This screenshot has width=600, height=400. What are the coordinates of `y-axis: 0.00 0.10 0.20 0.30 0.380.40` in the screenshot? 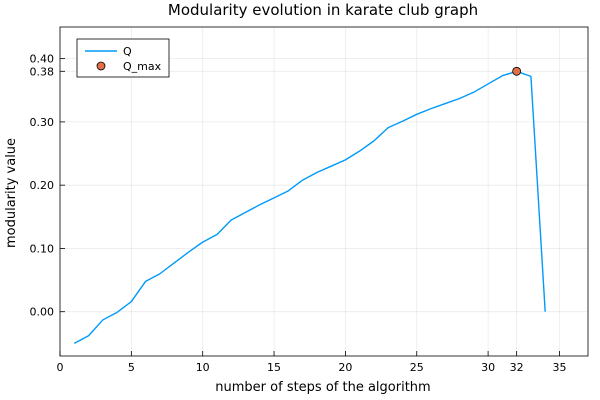 It's located at (47, 186).